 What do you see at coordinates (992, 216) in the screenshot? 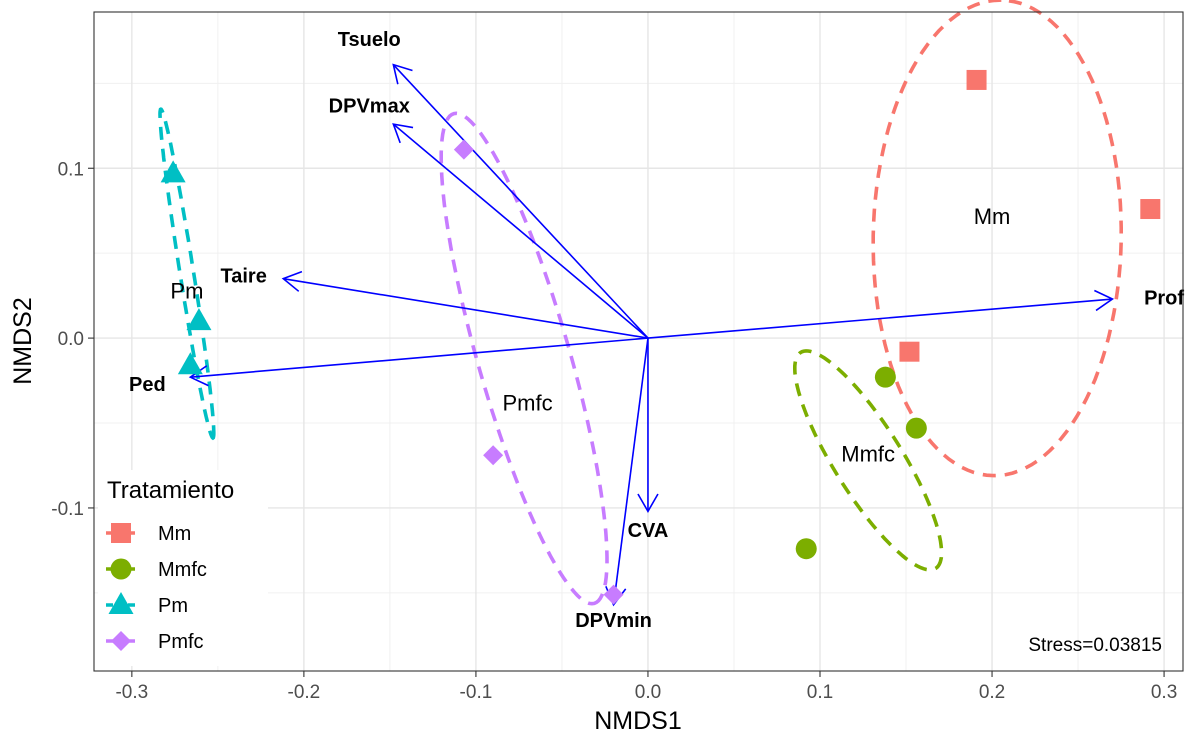
I see `group-label-mm: Mm` at bounding box center [992, 216].